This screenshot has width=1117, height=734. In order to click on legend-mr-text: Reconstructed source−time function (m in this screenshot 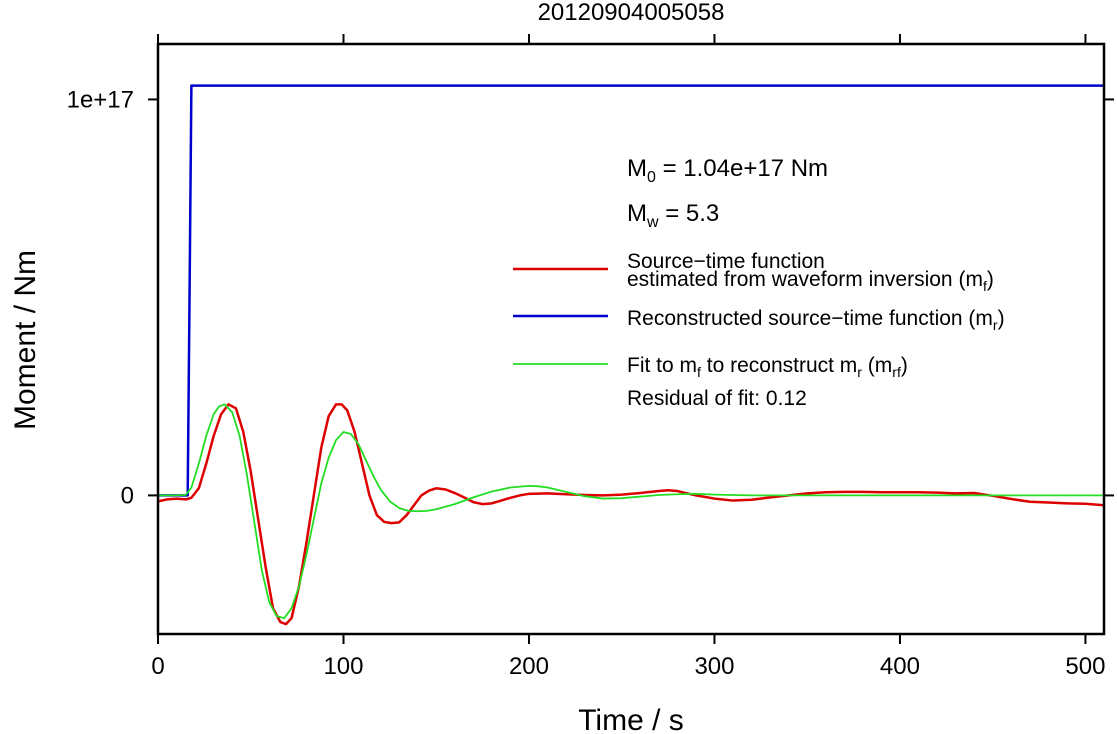, I will do `click(810, 318)`.